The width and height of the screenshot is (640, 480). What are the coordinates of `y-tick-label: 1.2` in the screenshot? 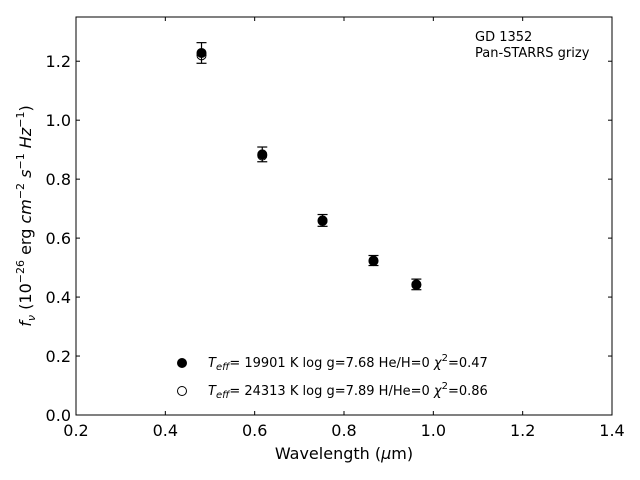 It's located at (58, 61).